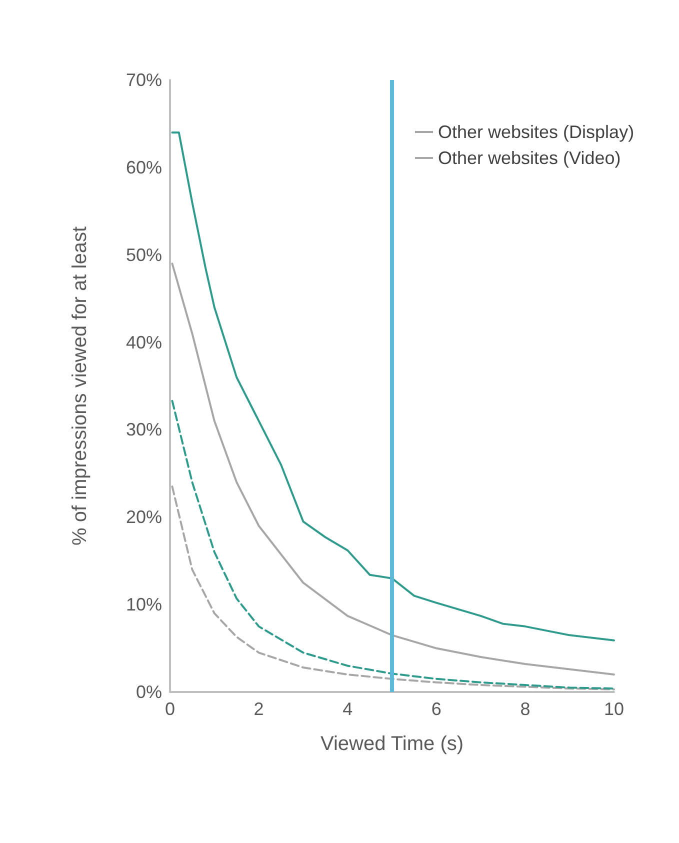 The height and width of the screenshot is (843, 679). Describe the element at coordinates (614, 709) in the screenshot. I see `x-tick-label: 10` at that location.